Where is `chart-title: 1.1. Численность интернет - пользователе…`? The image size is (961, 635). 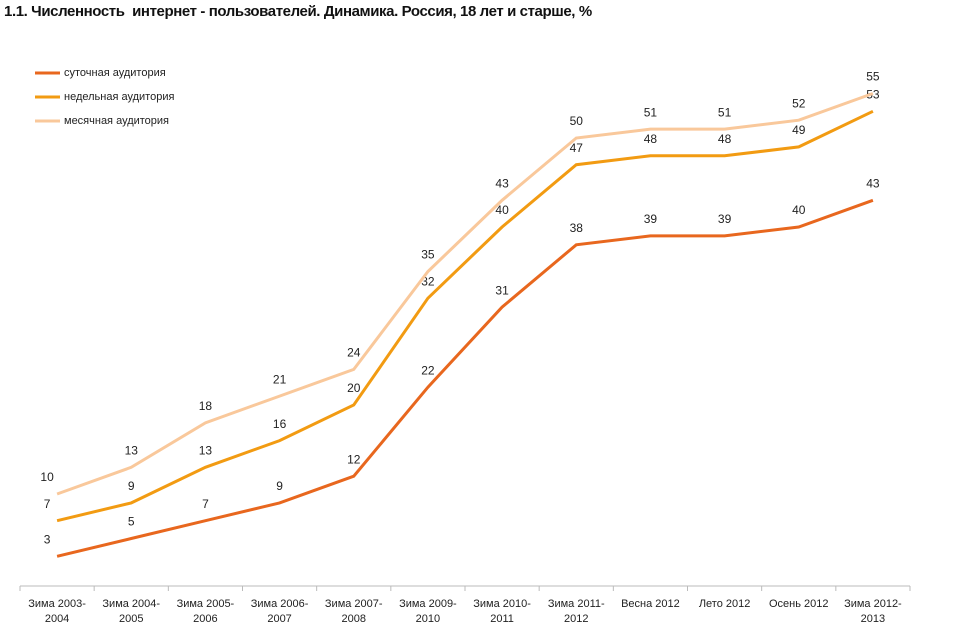 chart-title: 1.1. Численность интернет - пользователе… is located at coordinates (298, 11).